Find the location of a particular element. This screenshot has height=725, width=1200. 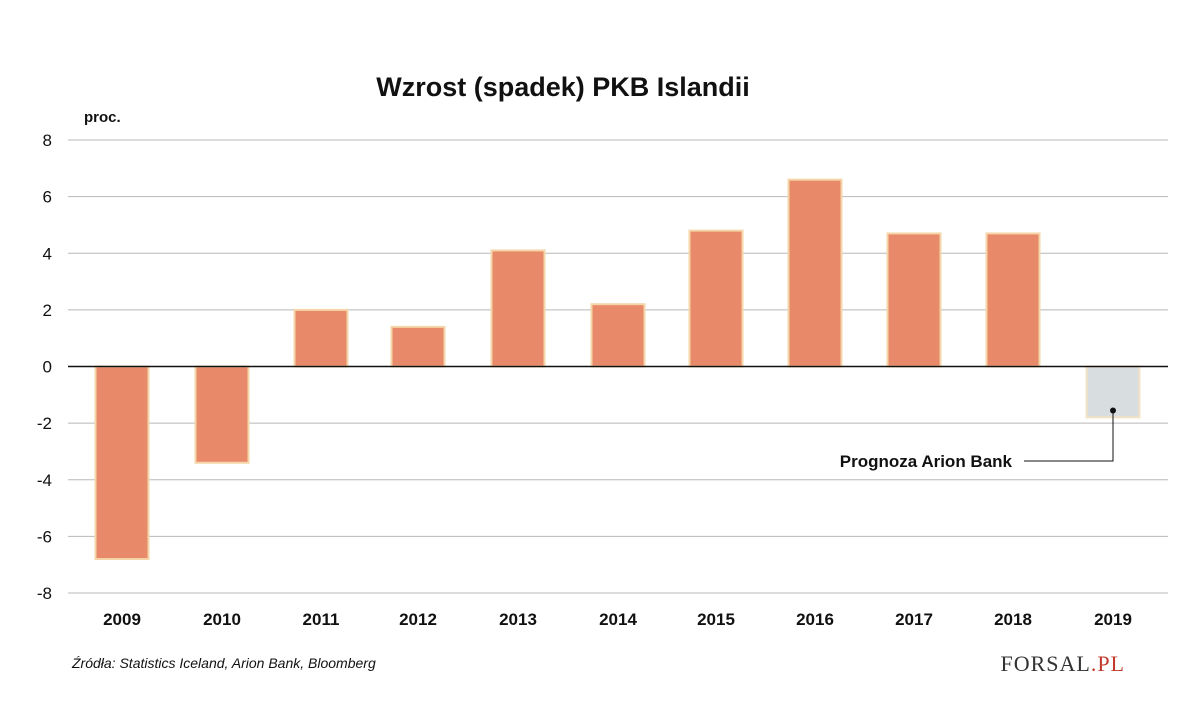

bar-2010 is located at coordinates (222, 414).